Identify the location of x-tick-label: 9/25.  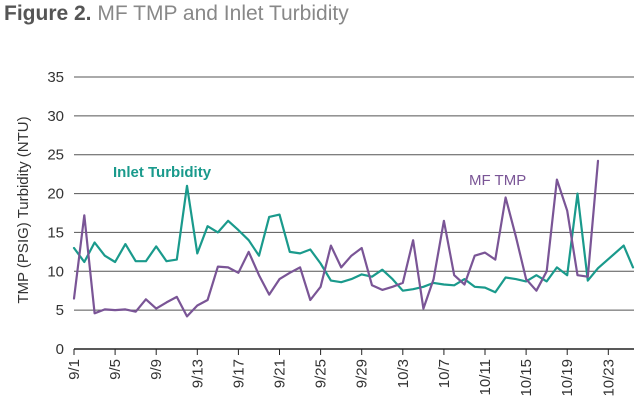
(321, 373).